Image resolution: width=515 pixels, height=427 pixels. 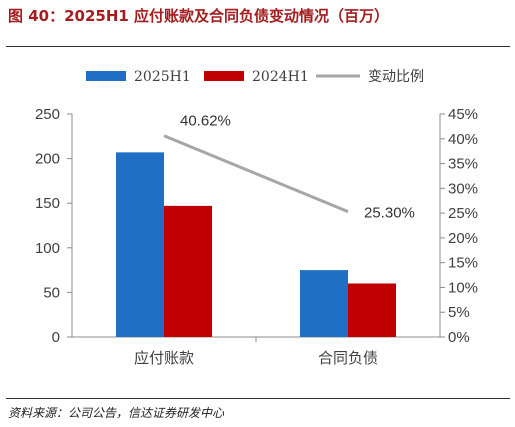 What do you see at coordinates (47, 203) in the screenshot?
I see `y-tick-label: 150` at bounding box center [47, 203].